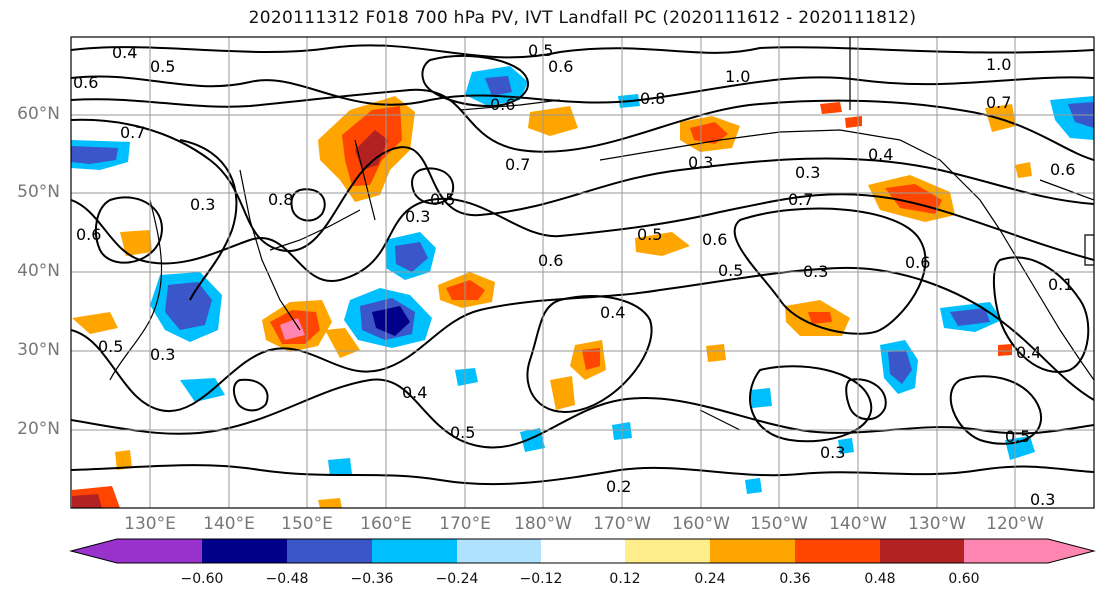  I want to click on colorbar-tick-label: −0.36, so click(372, 579).